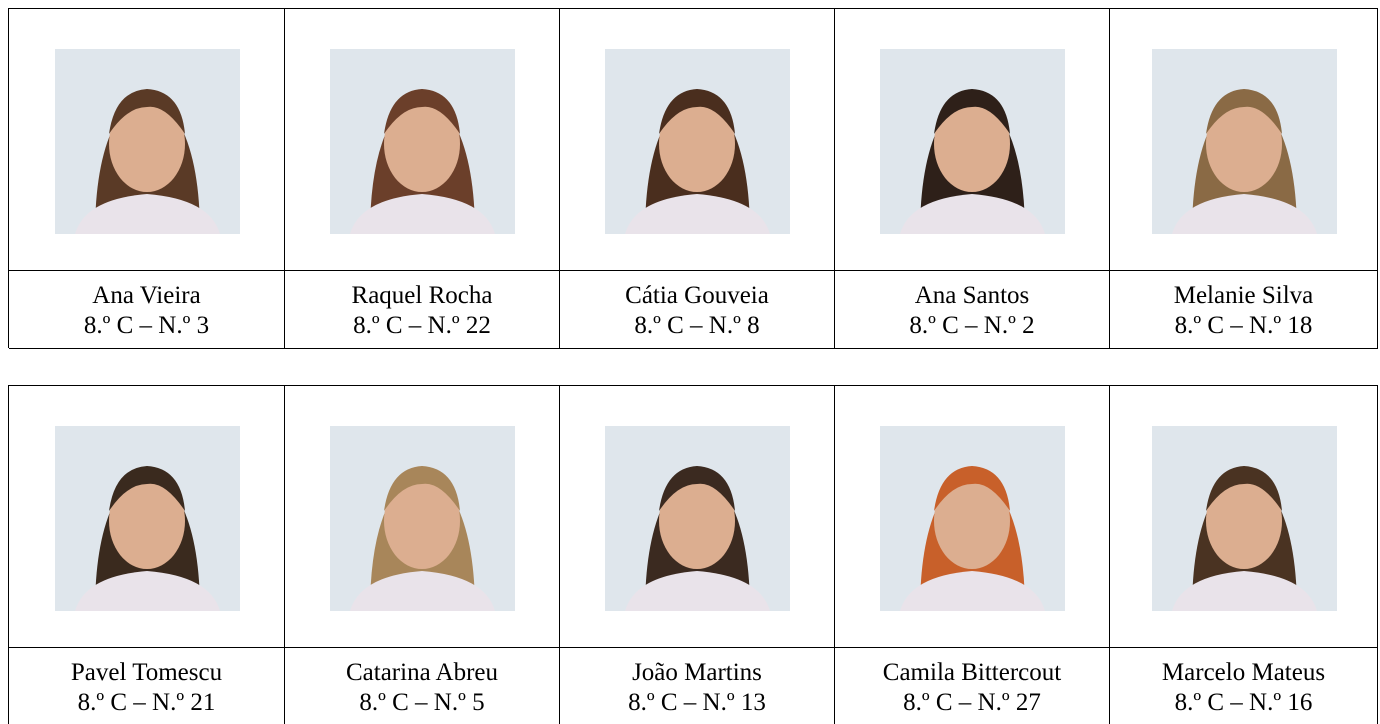 The height and width of the screenshot is (724, 1380). I want to click on student-name: Melanie Silva, so click(1243, 295).